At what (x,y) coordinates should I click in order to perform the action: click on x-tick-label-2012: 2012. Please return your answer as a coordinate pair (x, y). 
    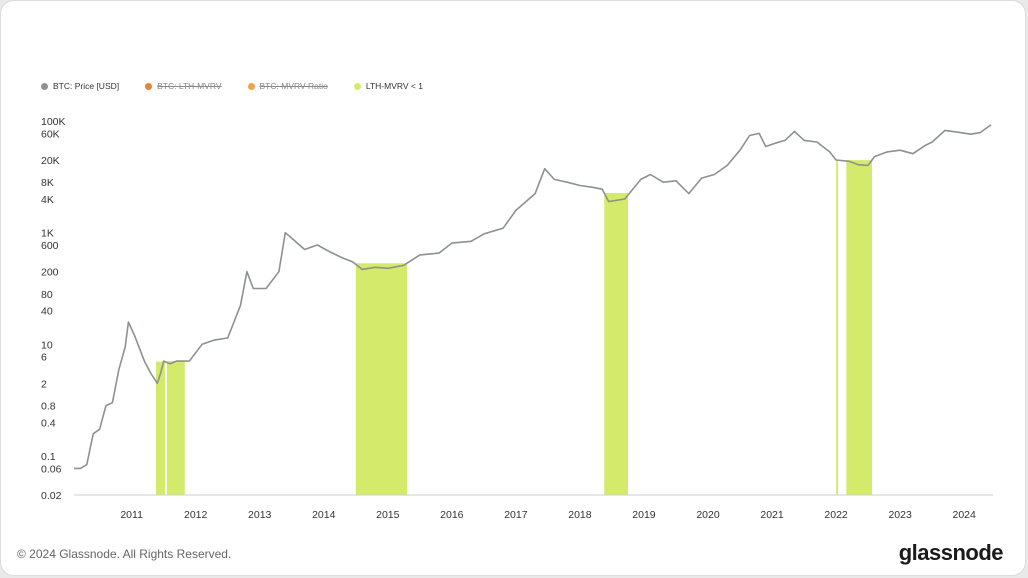
    Looking at the image, I should click on (196, 515).